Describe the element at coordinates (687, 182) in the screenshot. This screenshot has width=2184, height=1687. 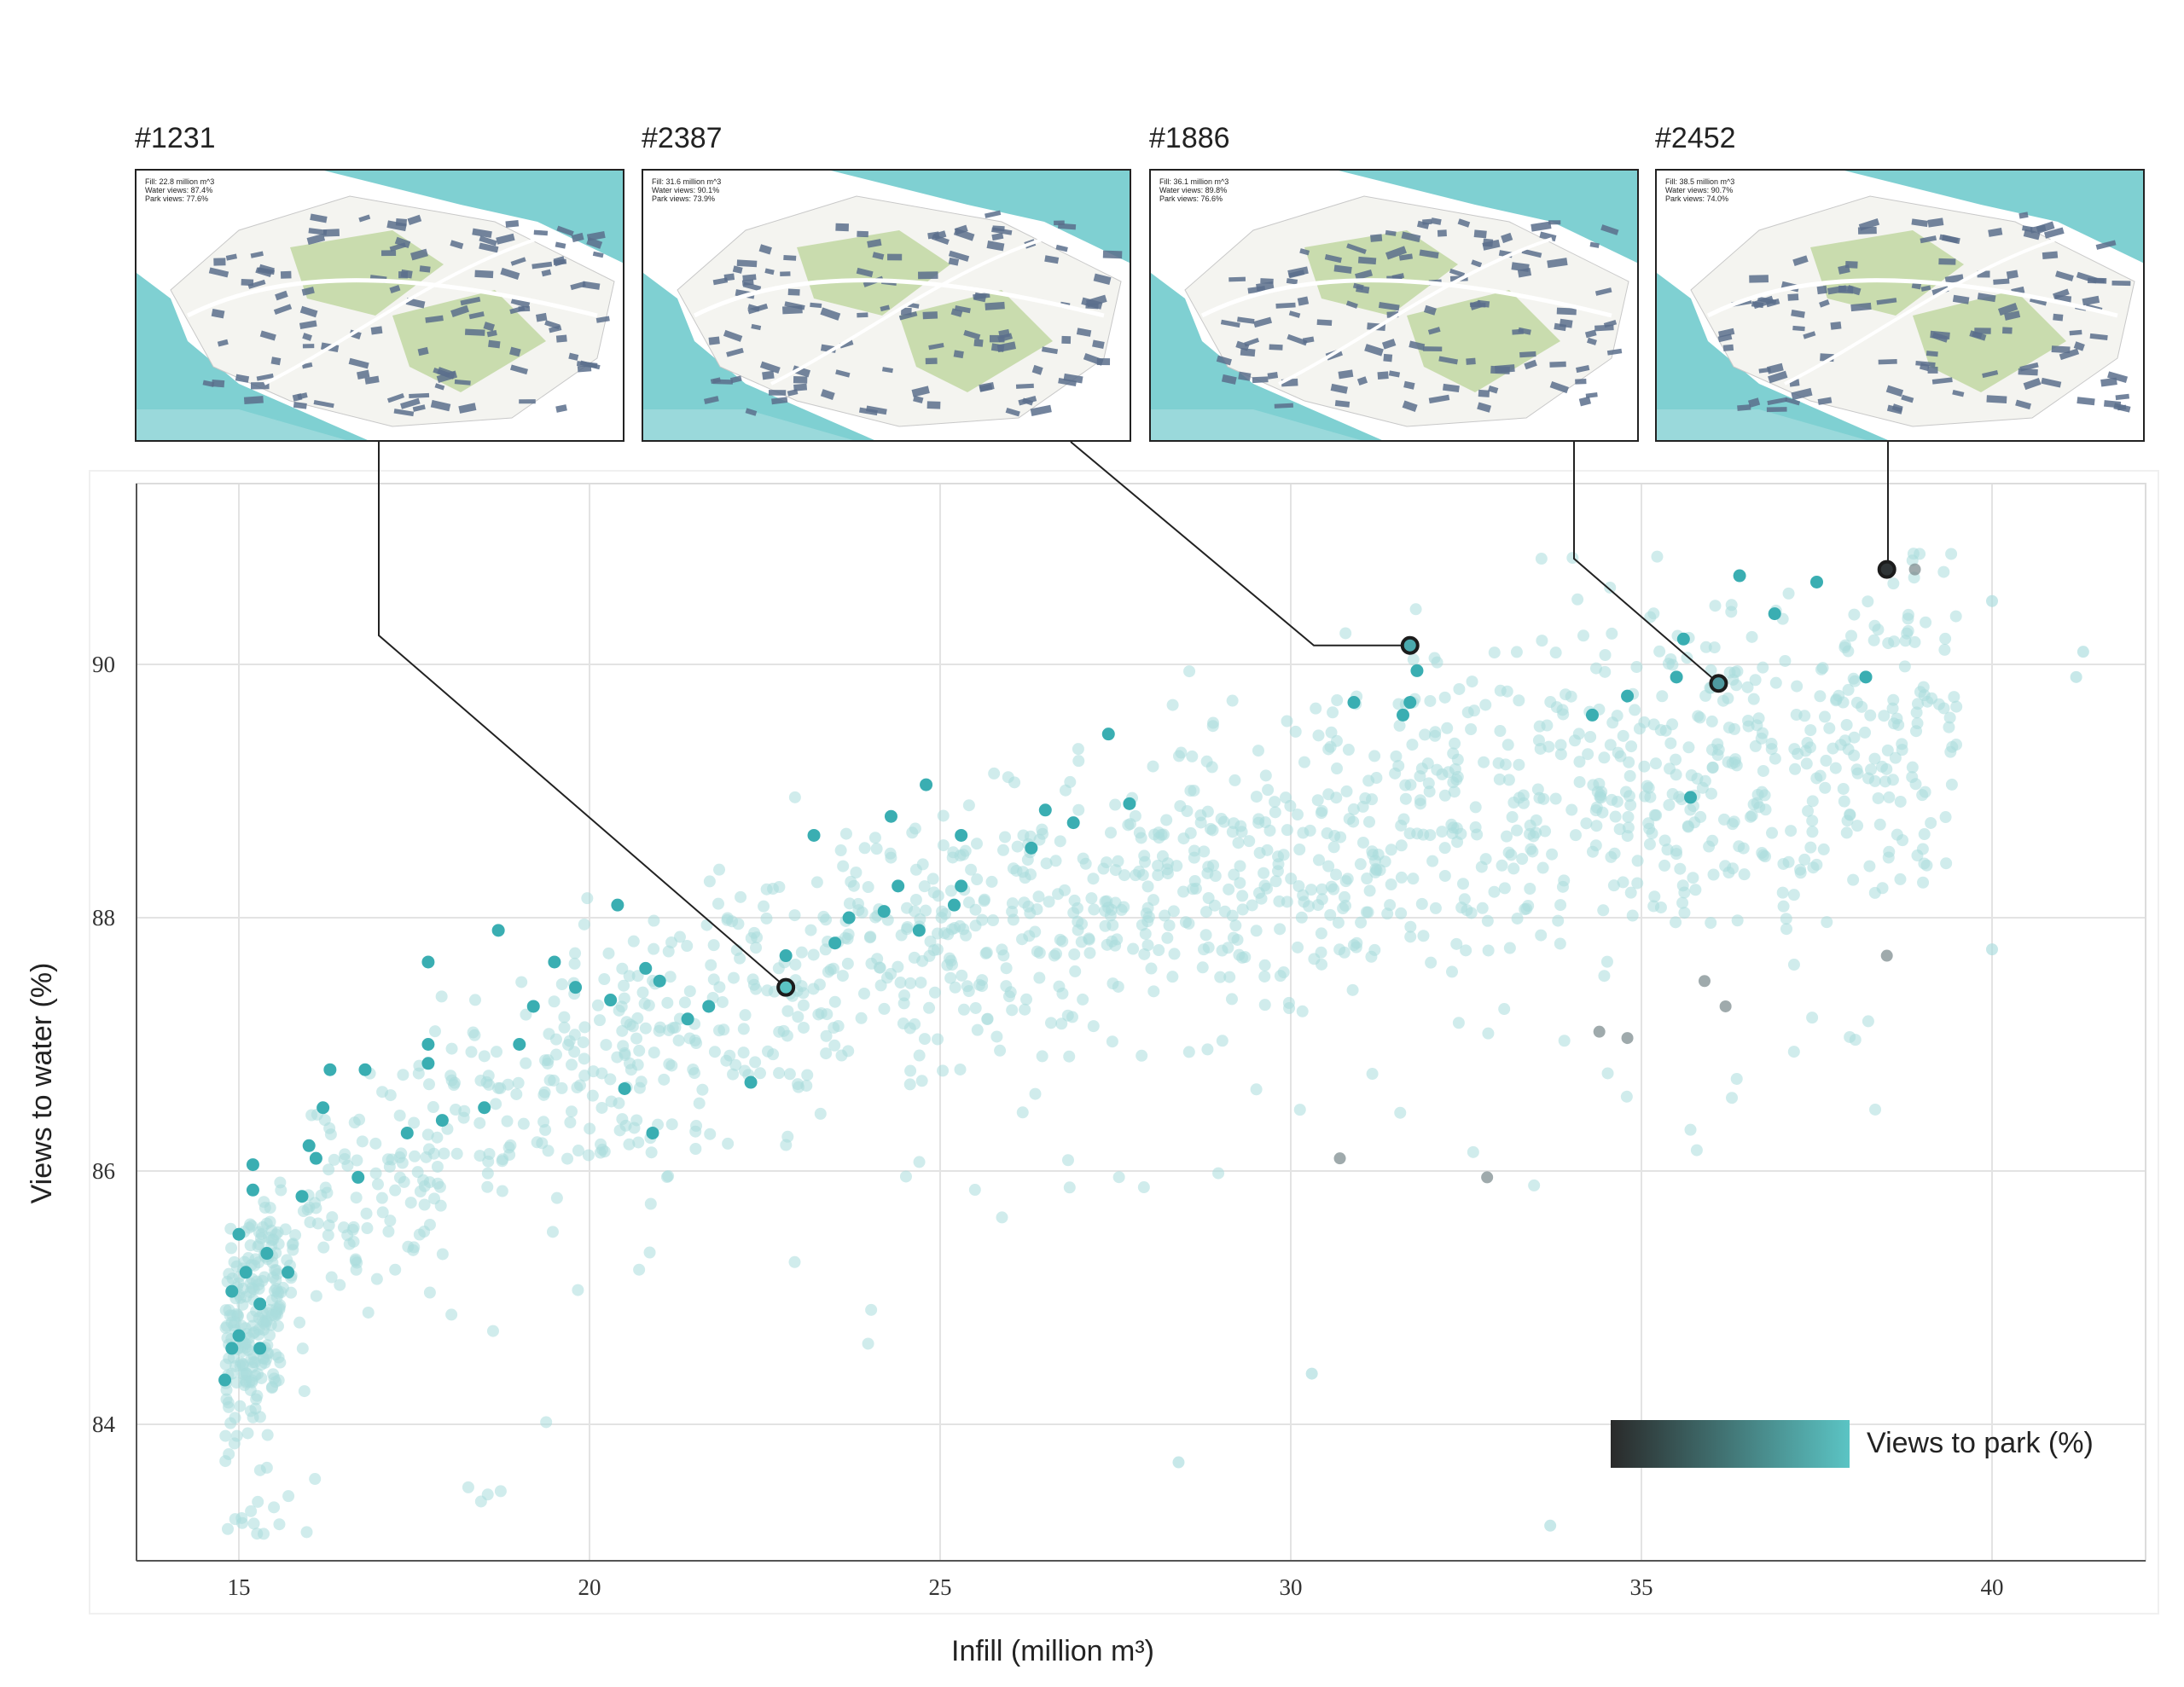
I see `thumbnail-fill-text: Fill: 31.6 million m^3` at that location.